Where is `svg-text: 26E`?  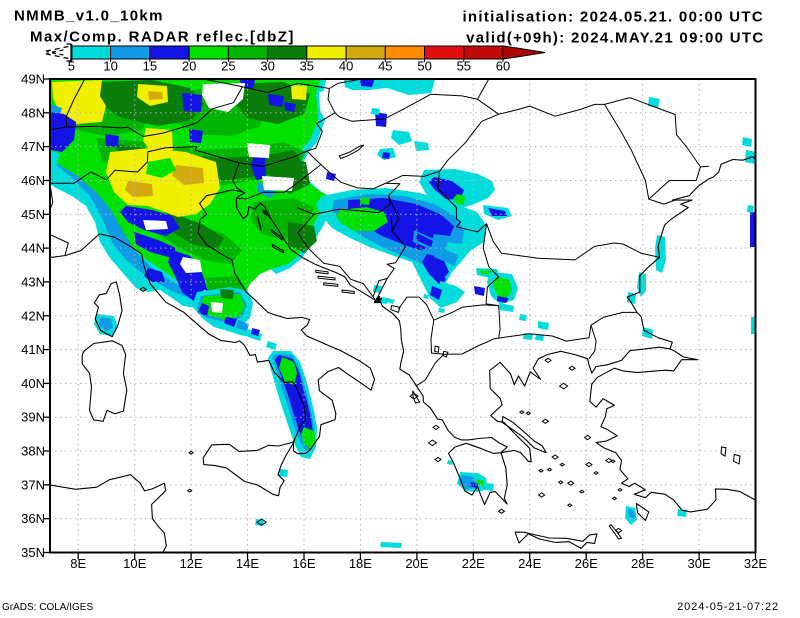
svg-text: 26E is located at coordinates (586, 563).